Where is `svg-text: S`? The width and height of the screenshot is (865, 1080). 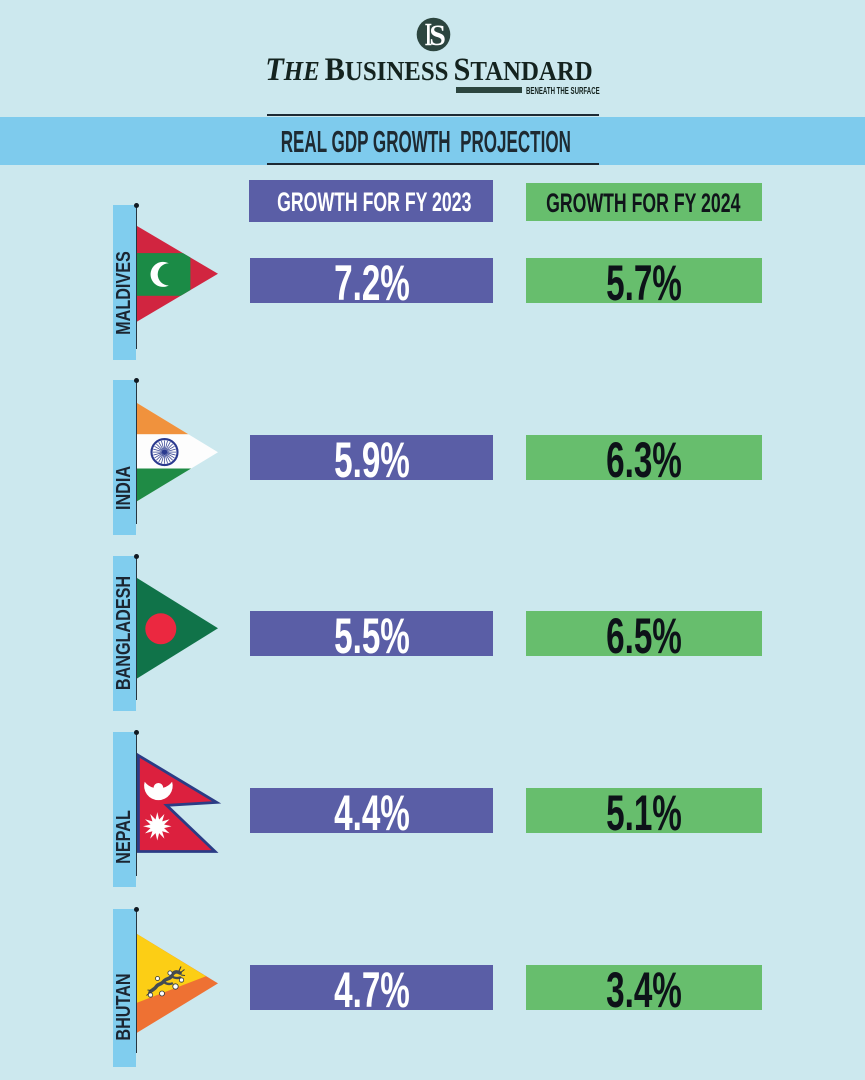 svg-text: S is located at coordinates (437, 35).